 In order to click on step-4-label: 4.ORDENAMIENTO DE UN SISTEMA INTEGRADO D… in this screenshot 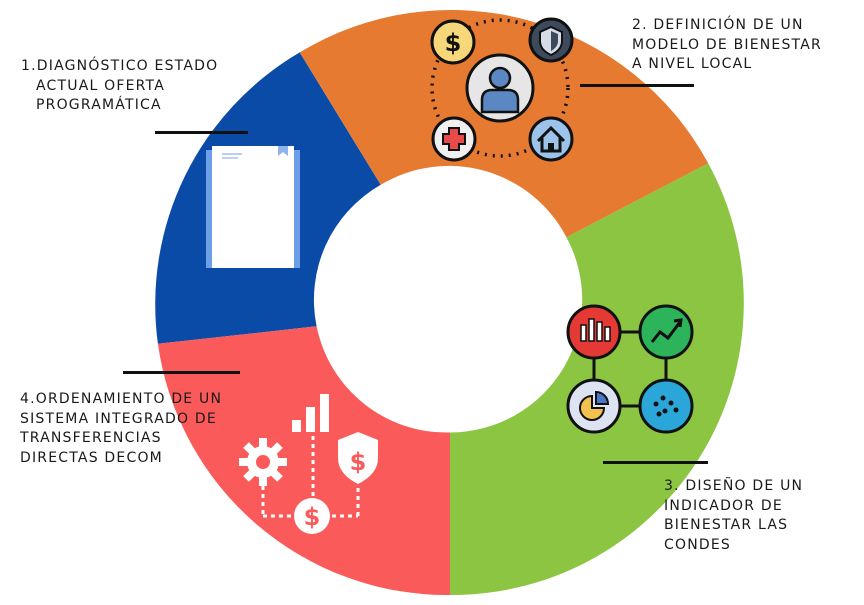, I will do `click(121, 429)`.